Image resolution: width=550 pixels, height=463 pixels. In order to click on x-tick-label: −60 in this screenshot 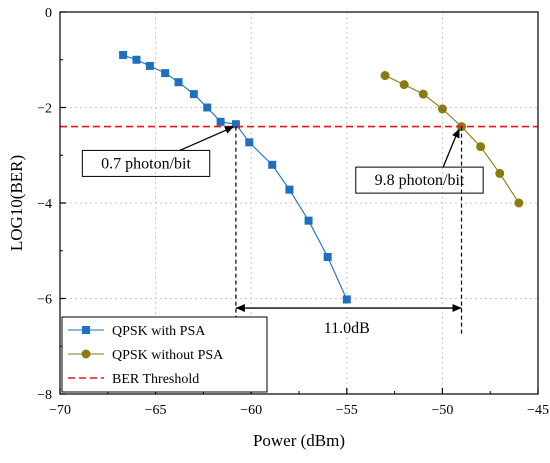, I will do `click(251, 410)`.